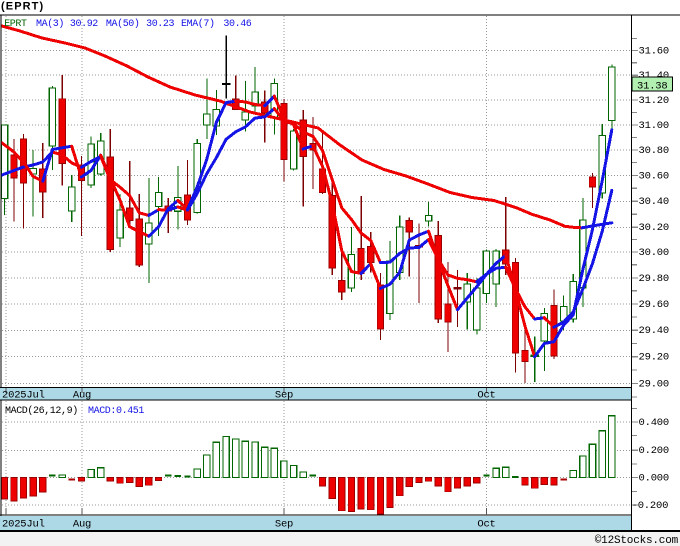  What do you see at coordinates (650, 506) in the screenshot?
I see `svg-text: -0.200` at bounding box center [650, 506].